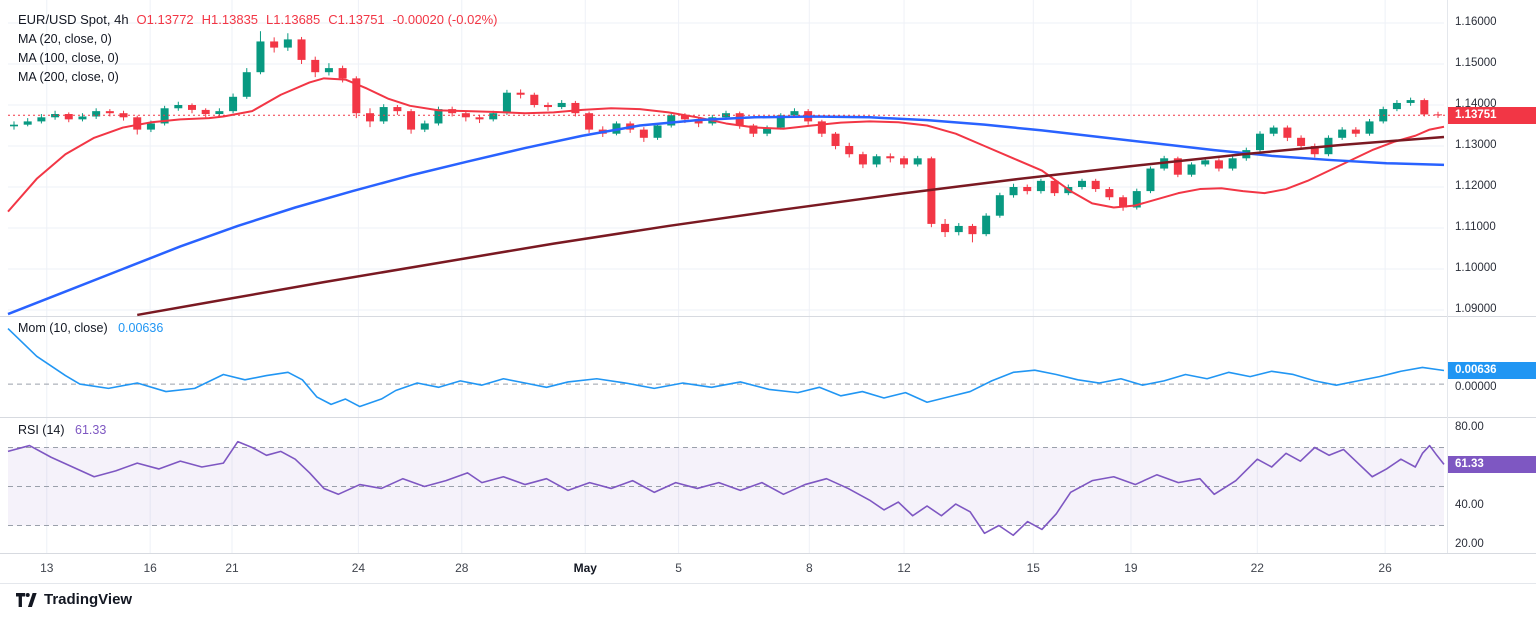 The image size is (1536, 625). What do you see at coordinates (904, 568) in the screenshot?
I see `time-tick-label: 12` at bounding box center [904, 568].